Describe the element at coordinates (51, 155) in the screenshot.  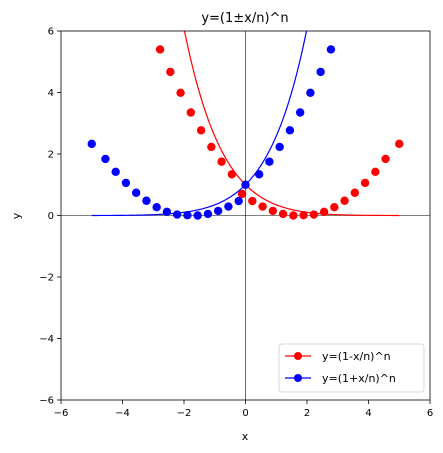
I see `y-tick-label: 2` at that location.